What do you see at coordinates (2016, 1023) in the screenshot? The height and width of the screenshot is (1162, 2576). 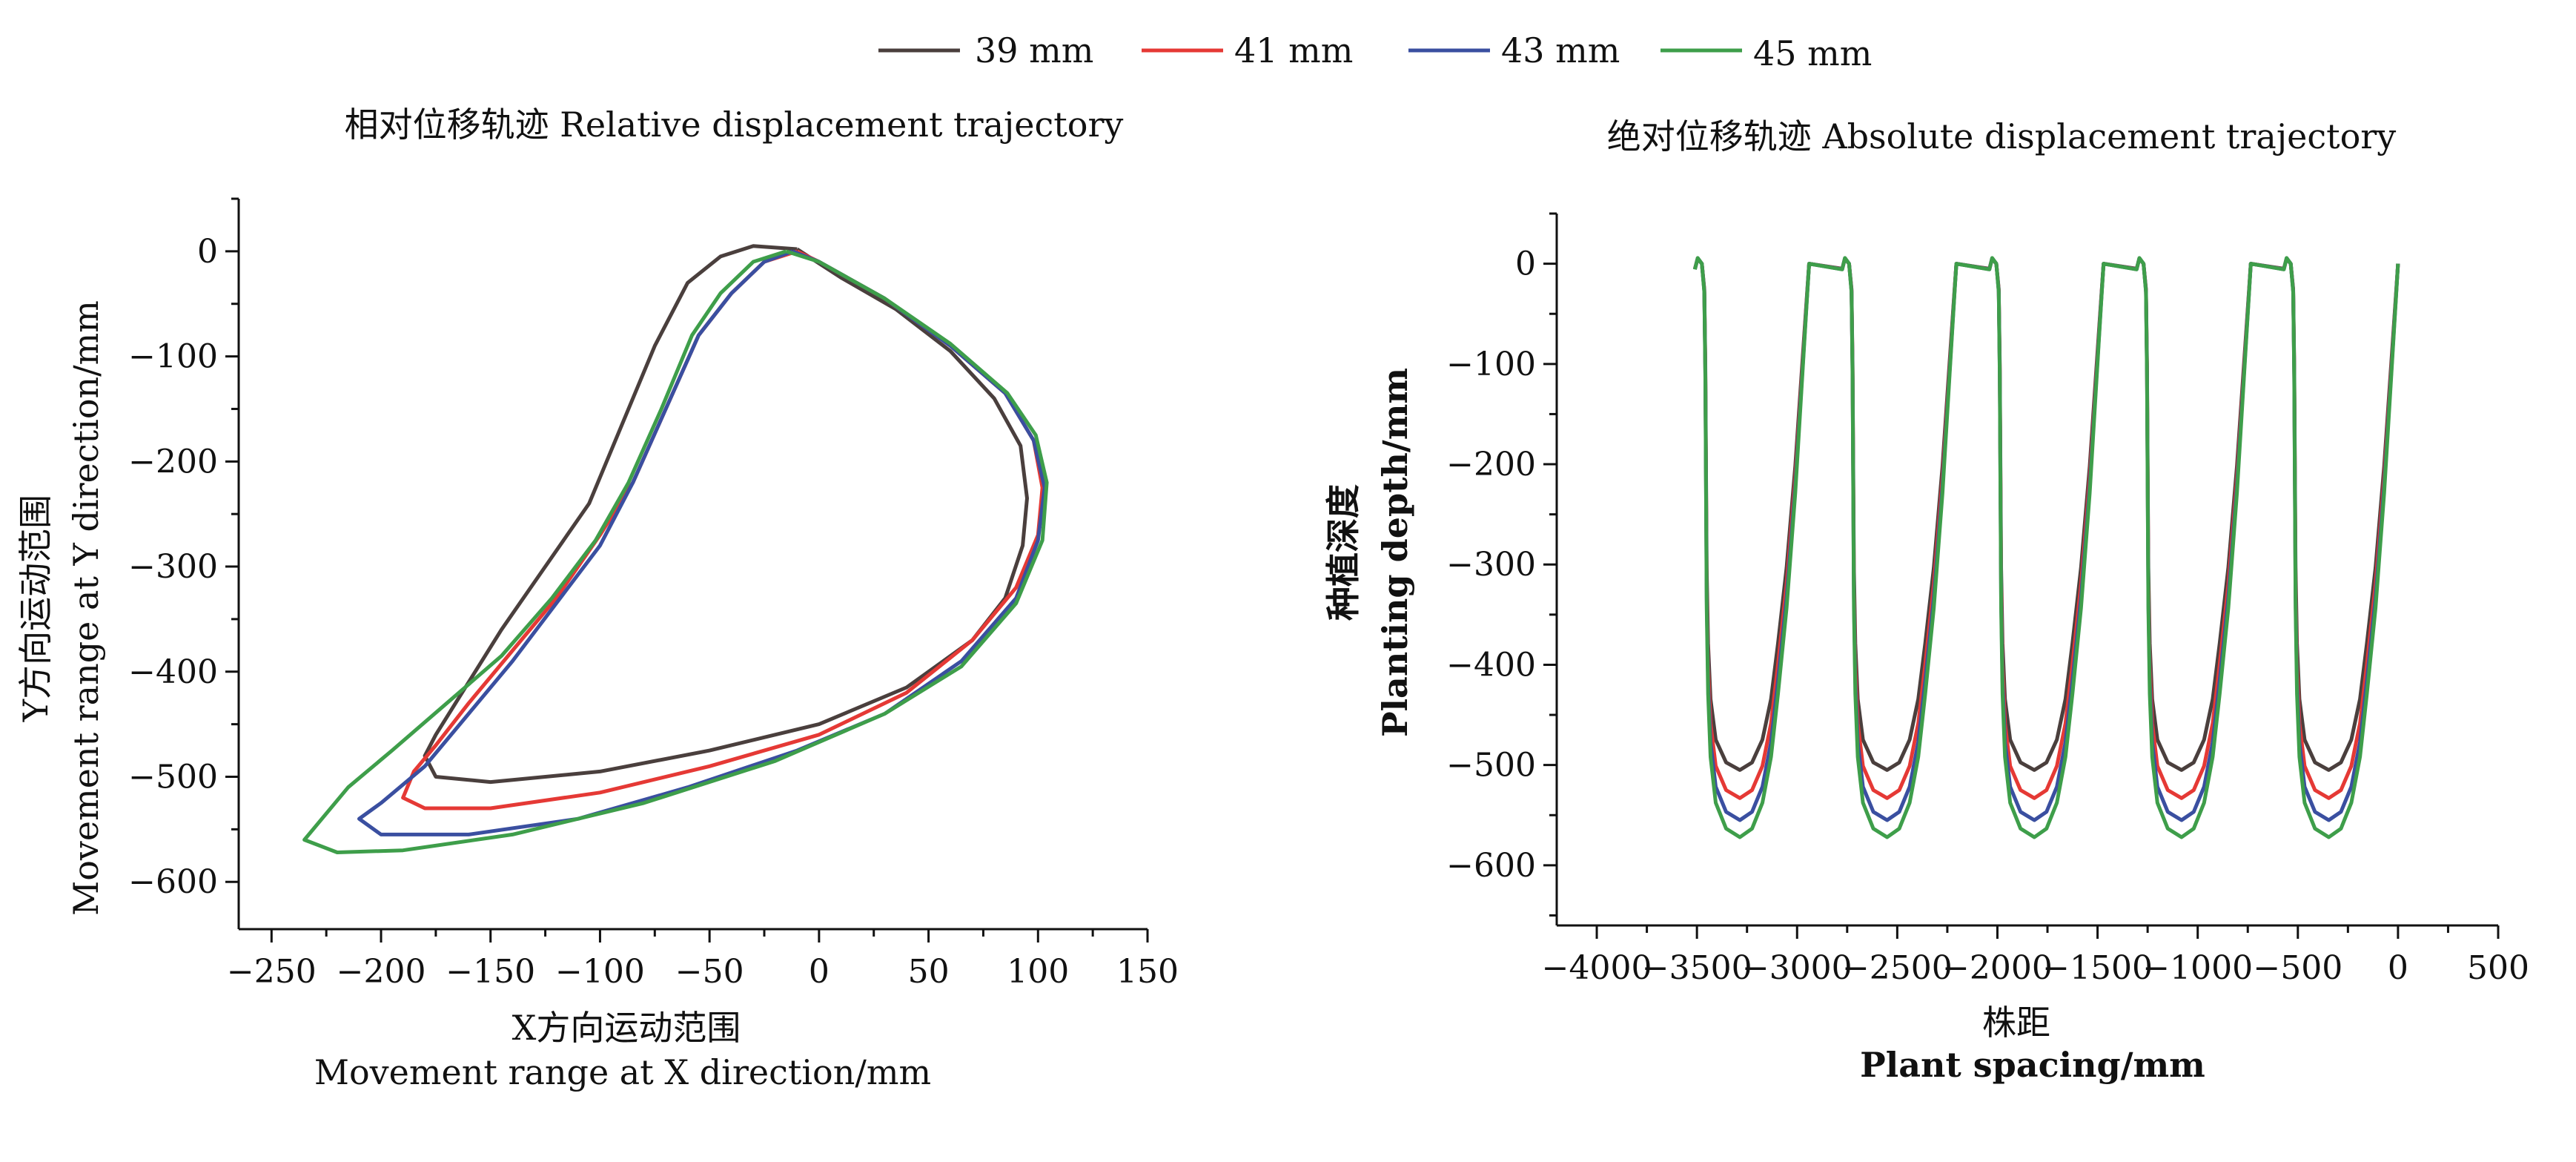 I see `x-axis-title-cn-absolute: 株距` at bounding box center [2016, 1023].